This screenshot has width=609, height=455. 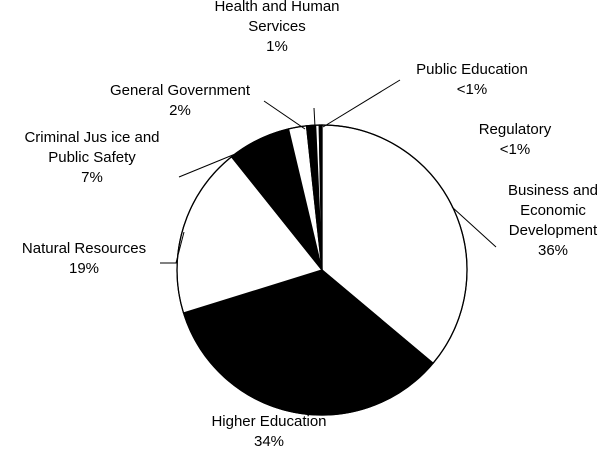 What do you see at coordinates (84, 258) in the screenshot?
I see `slice-label: Natural Resources 19%` at bounding box center [84, 258].